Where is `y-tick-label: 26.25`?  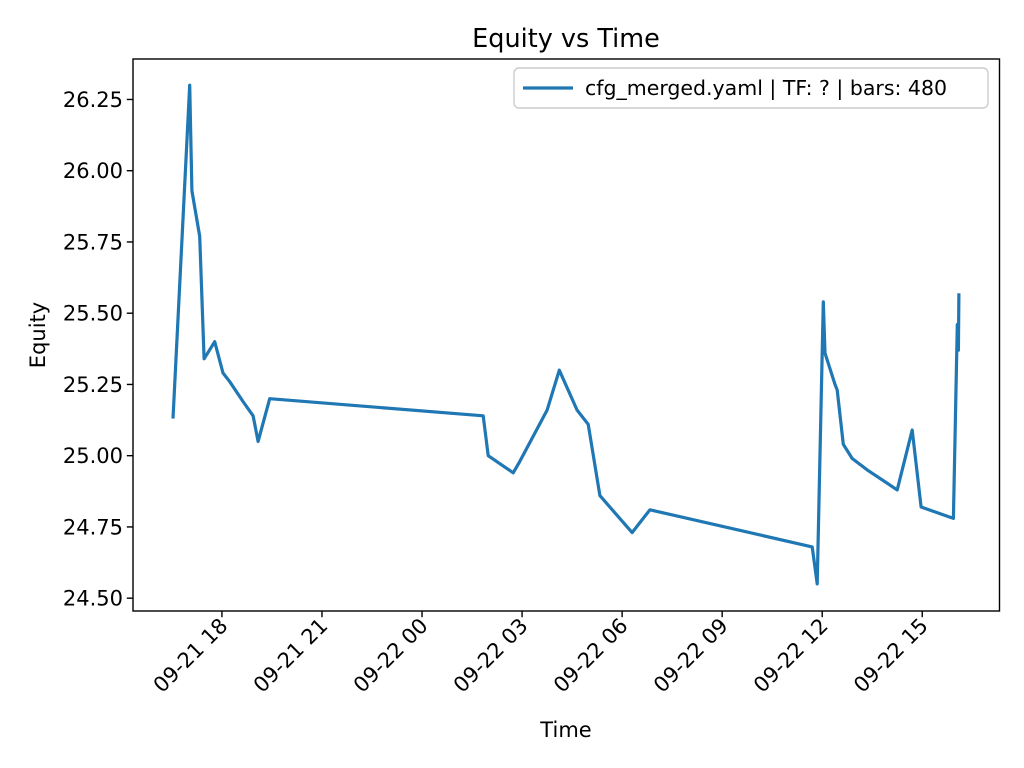
y-tick-label: 26.25 is located at coordinates (93, 100).